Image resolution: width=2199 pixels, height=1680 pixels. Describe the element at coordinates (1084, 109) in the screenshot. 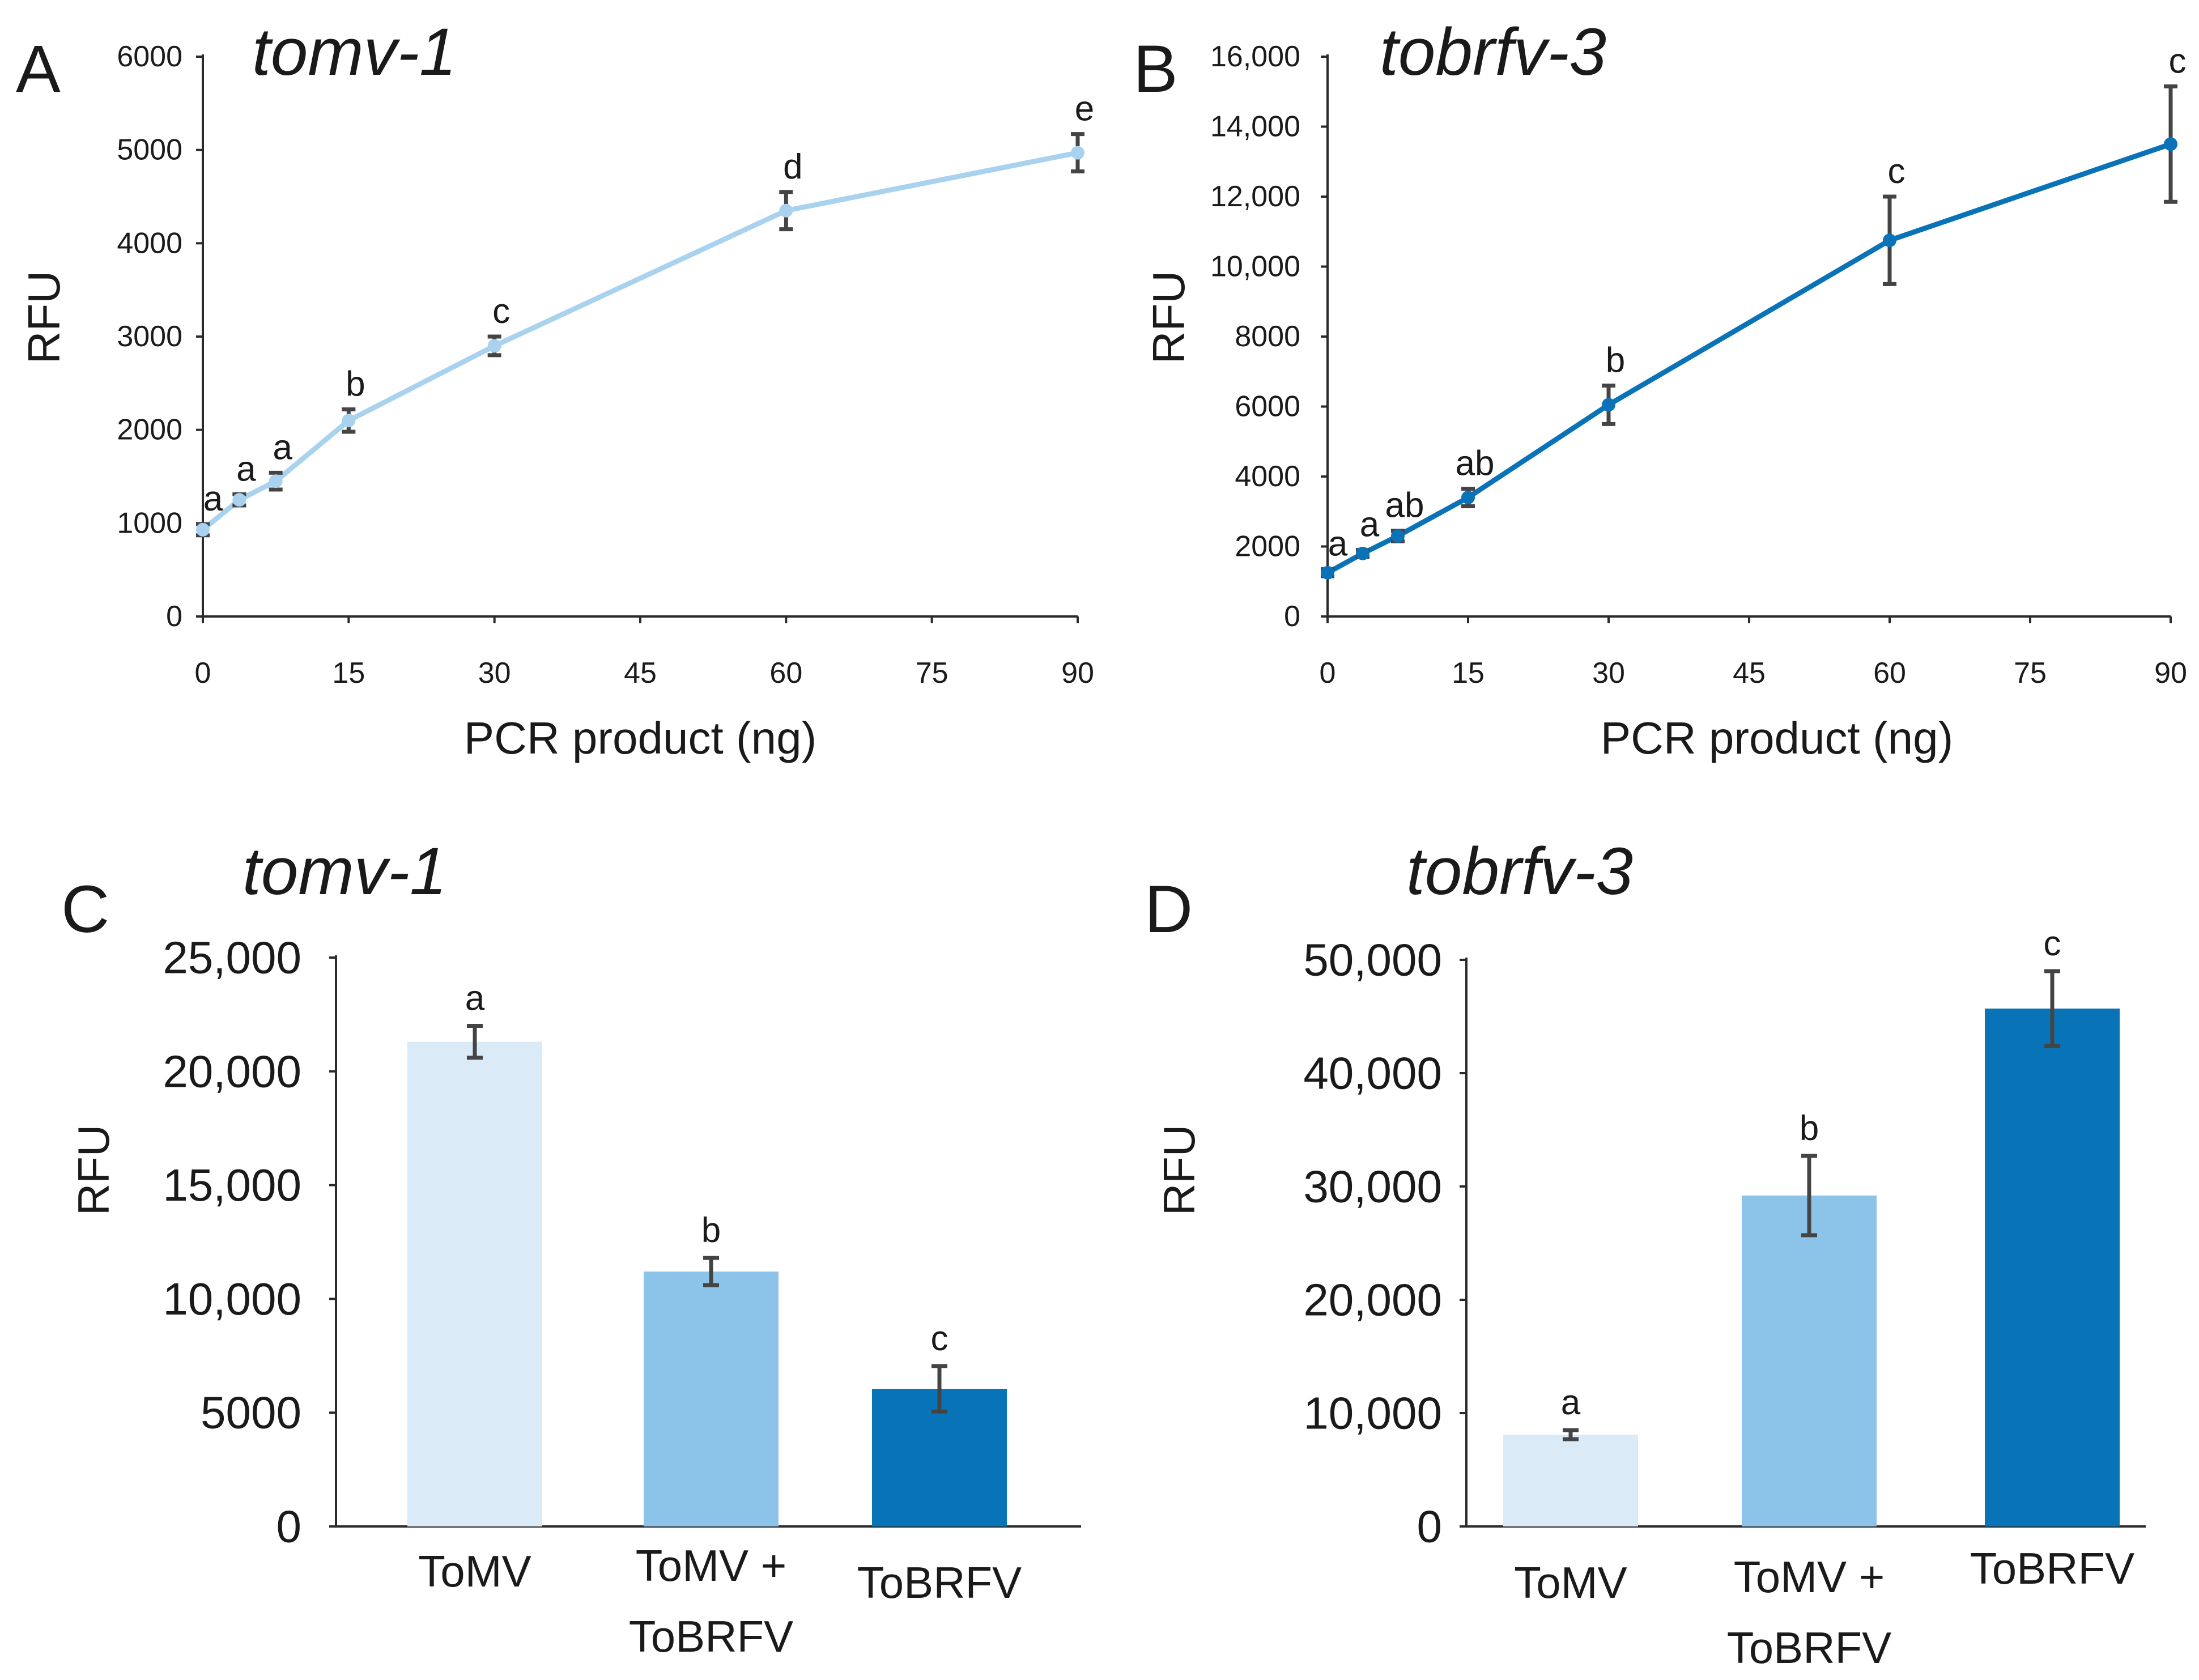

I see `significance-label: e` at that location.